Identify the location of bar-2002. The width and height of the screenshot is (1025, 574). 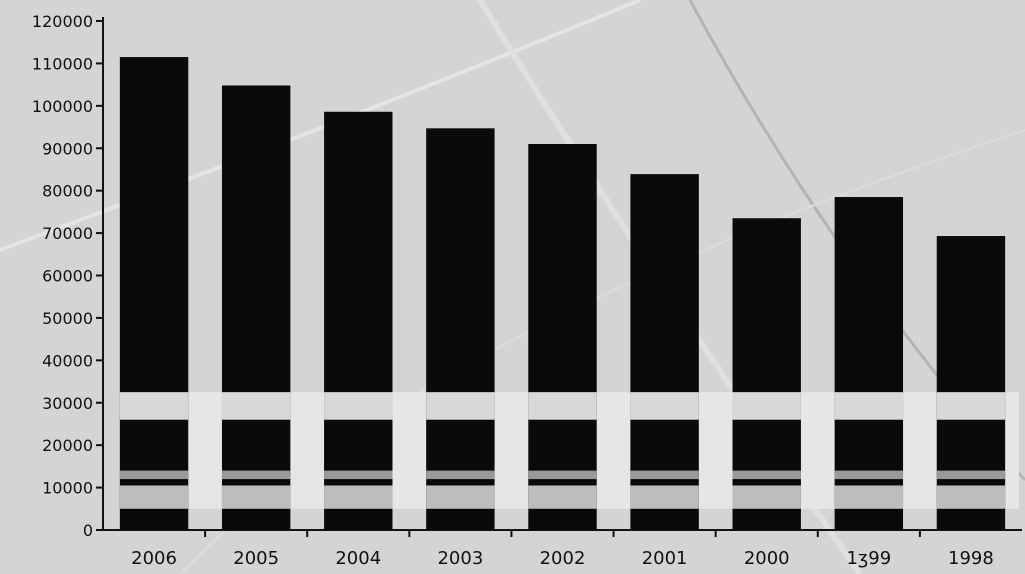
(562, 337).